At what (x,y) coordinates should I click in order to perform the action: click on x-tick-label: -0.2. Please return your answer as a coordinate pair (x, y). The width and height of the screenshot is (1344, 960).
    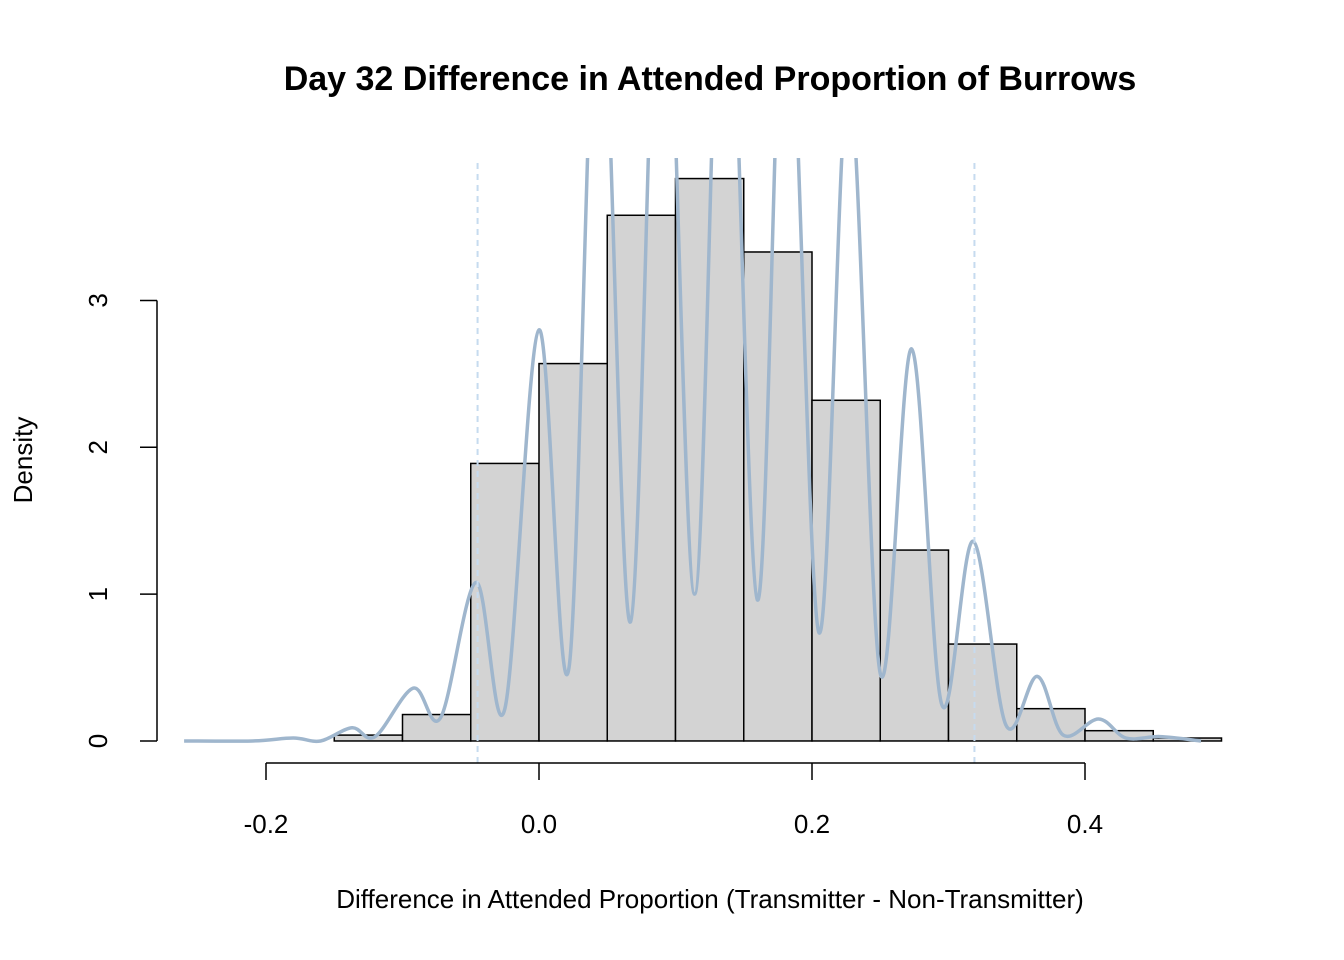
    Looking at the image, I should click on (266, 824).